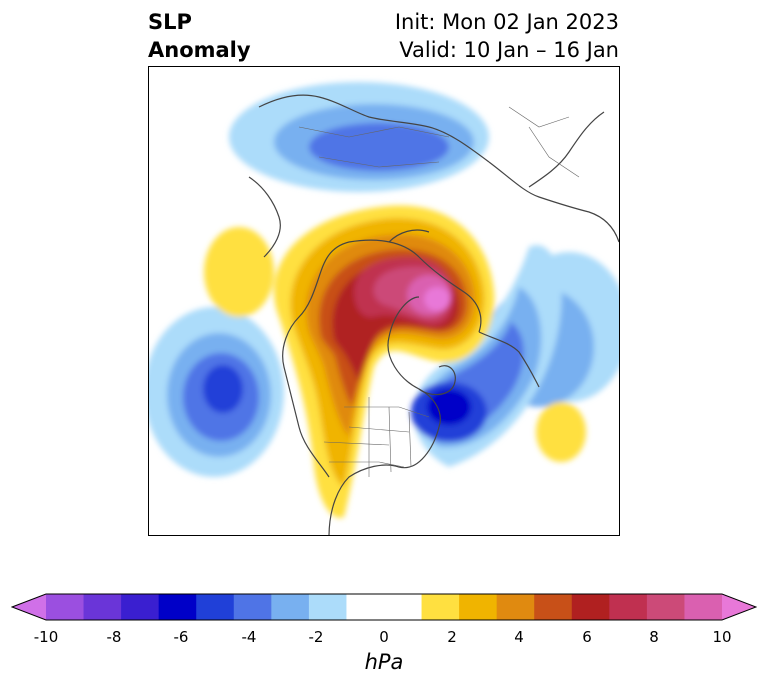 The image size is (768, 686). I want to click on map-title: SLP Anomaly, so click(199, 36).